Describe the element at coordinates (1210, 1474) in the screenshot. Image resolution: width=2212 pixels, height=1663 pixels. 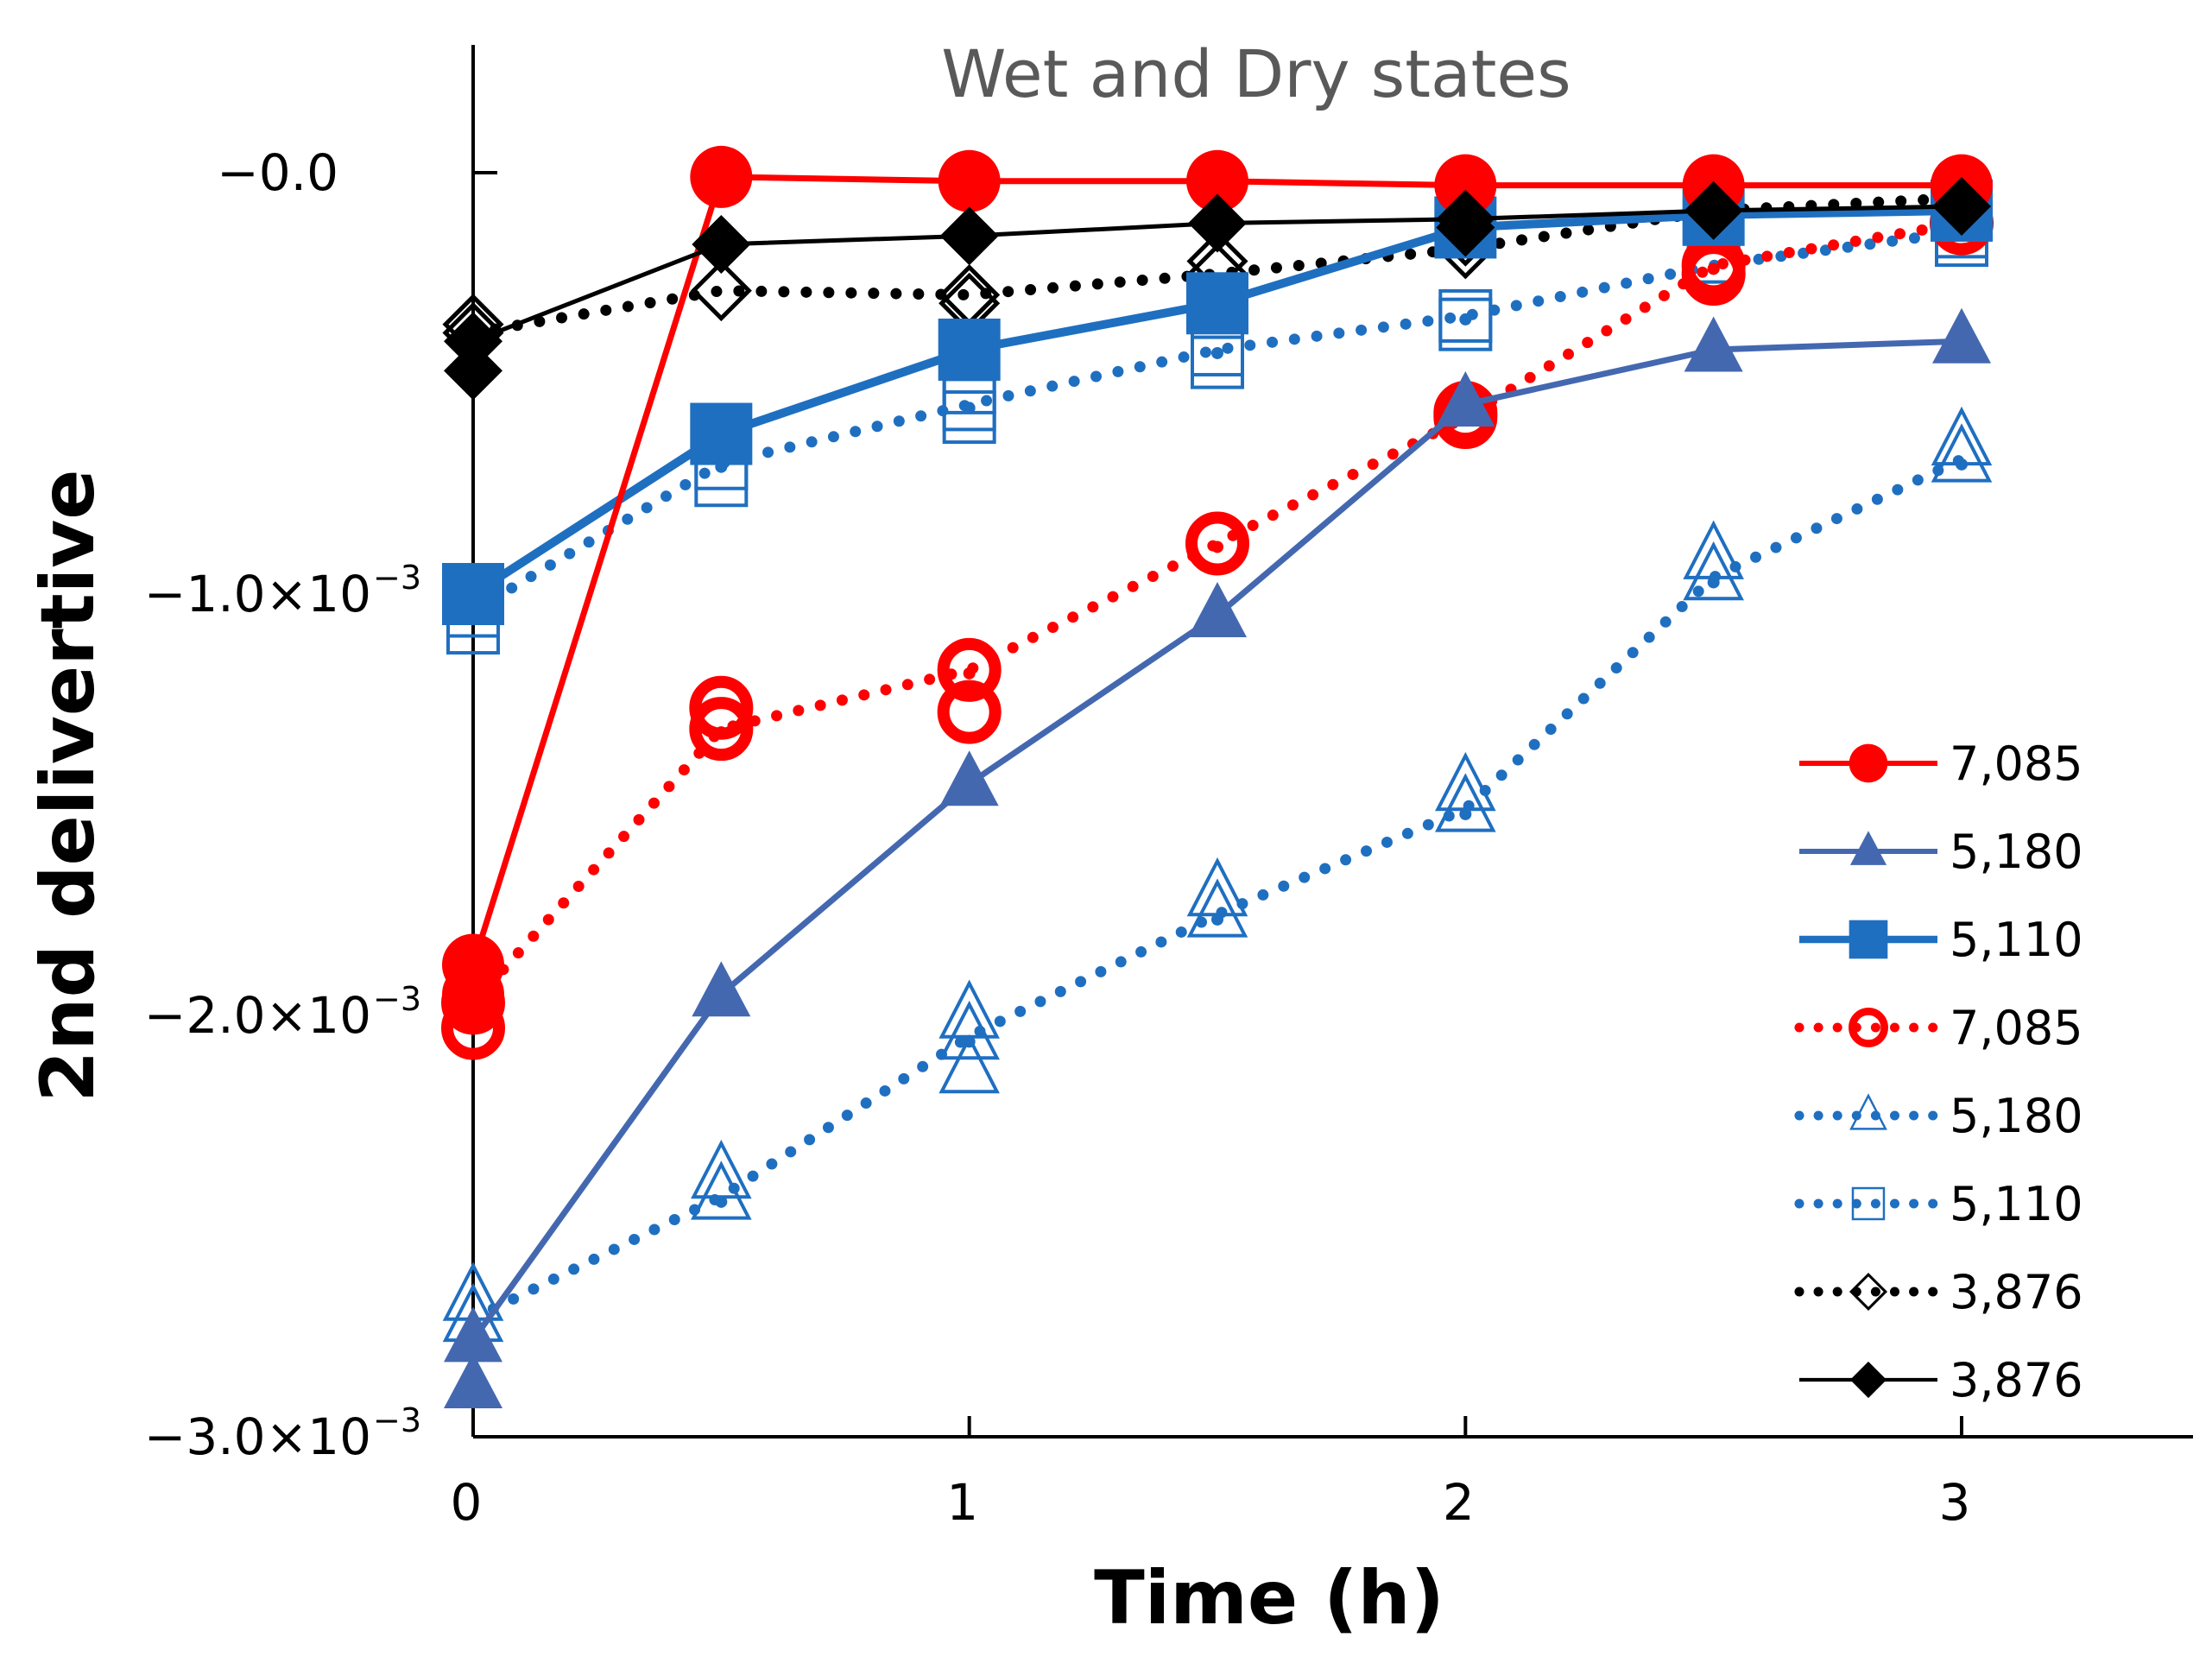
I see `x-ticks: 0 1 2 3` at that location.